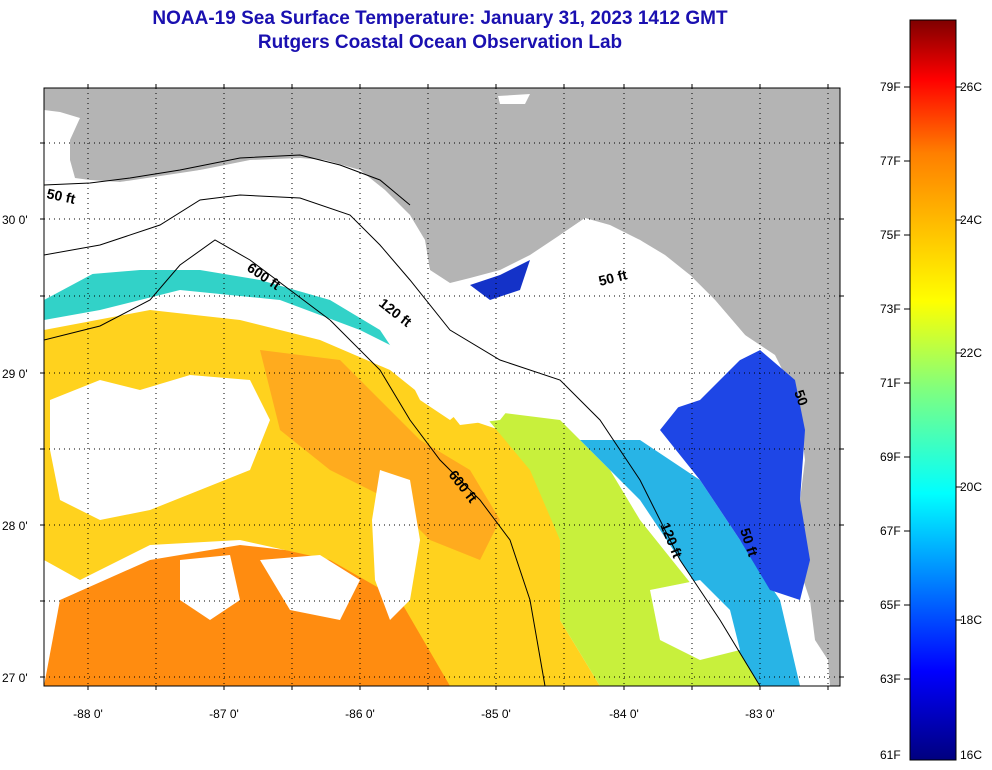  I want to click on contour-label-50ft-east: 50 ft, so click(613, 277).